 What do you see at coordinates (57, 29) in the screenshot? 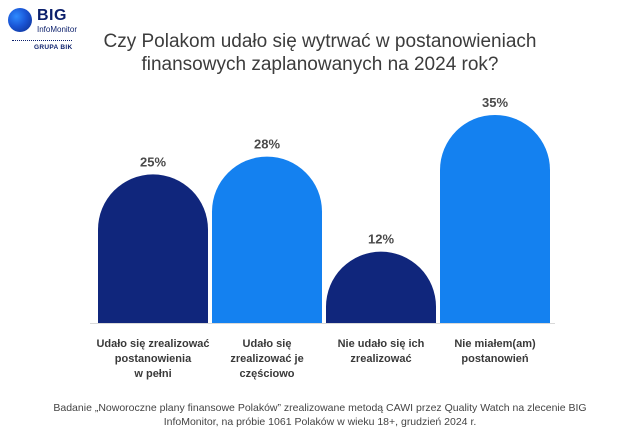
I see `logo-sub-text: InfoMonitor` at bounding box center [57, 29].